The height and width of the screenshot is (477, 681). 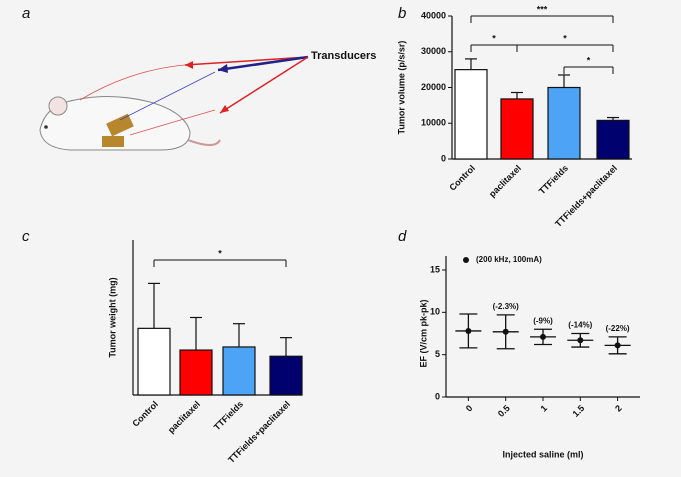 What do you see at coordinates (469, 408) in the screenshot?
I see `x-tick-label: 0` at bounding box center [469, 408].